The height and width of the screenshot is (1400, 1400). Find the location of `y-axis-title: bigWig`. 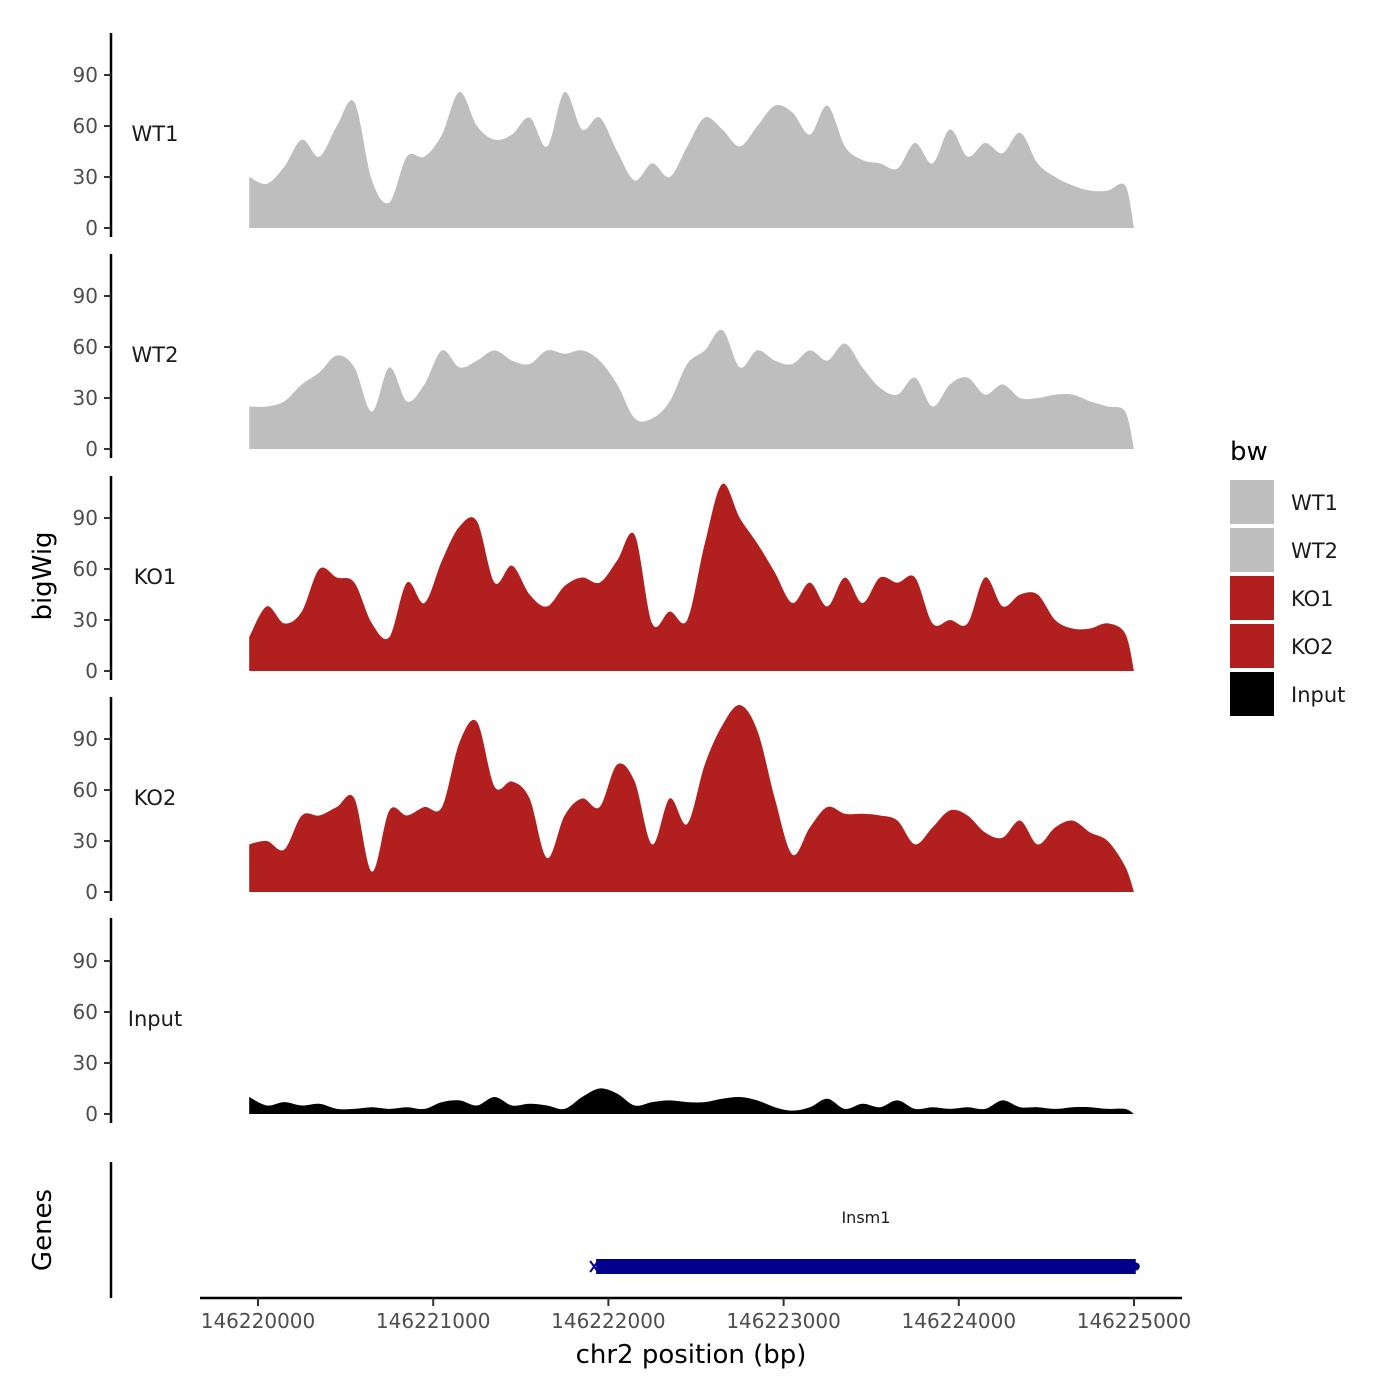

y-axis-title: bigWig is located at coordinates (43, 575).